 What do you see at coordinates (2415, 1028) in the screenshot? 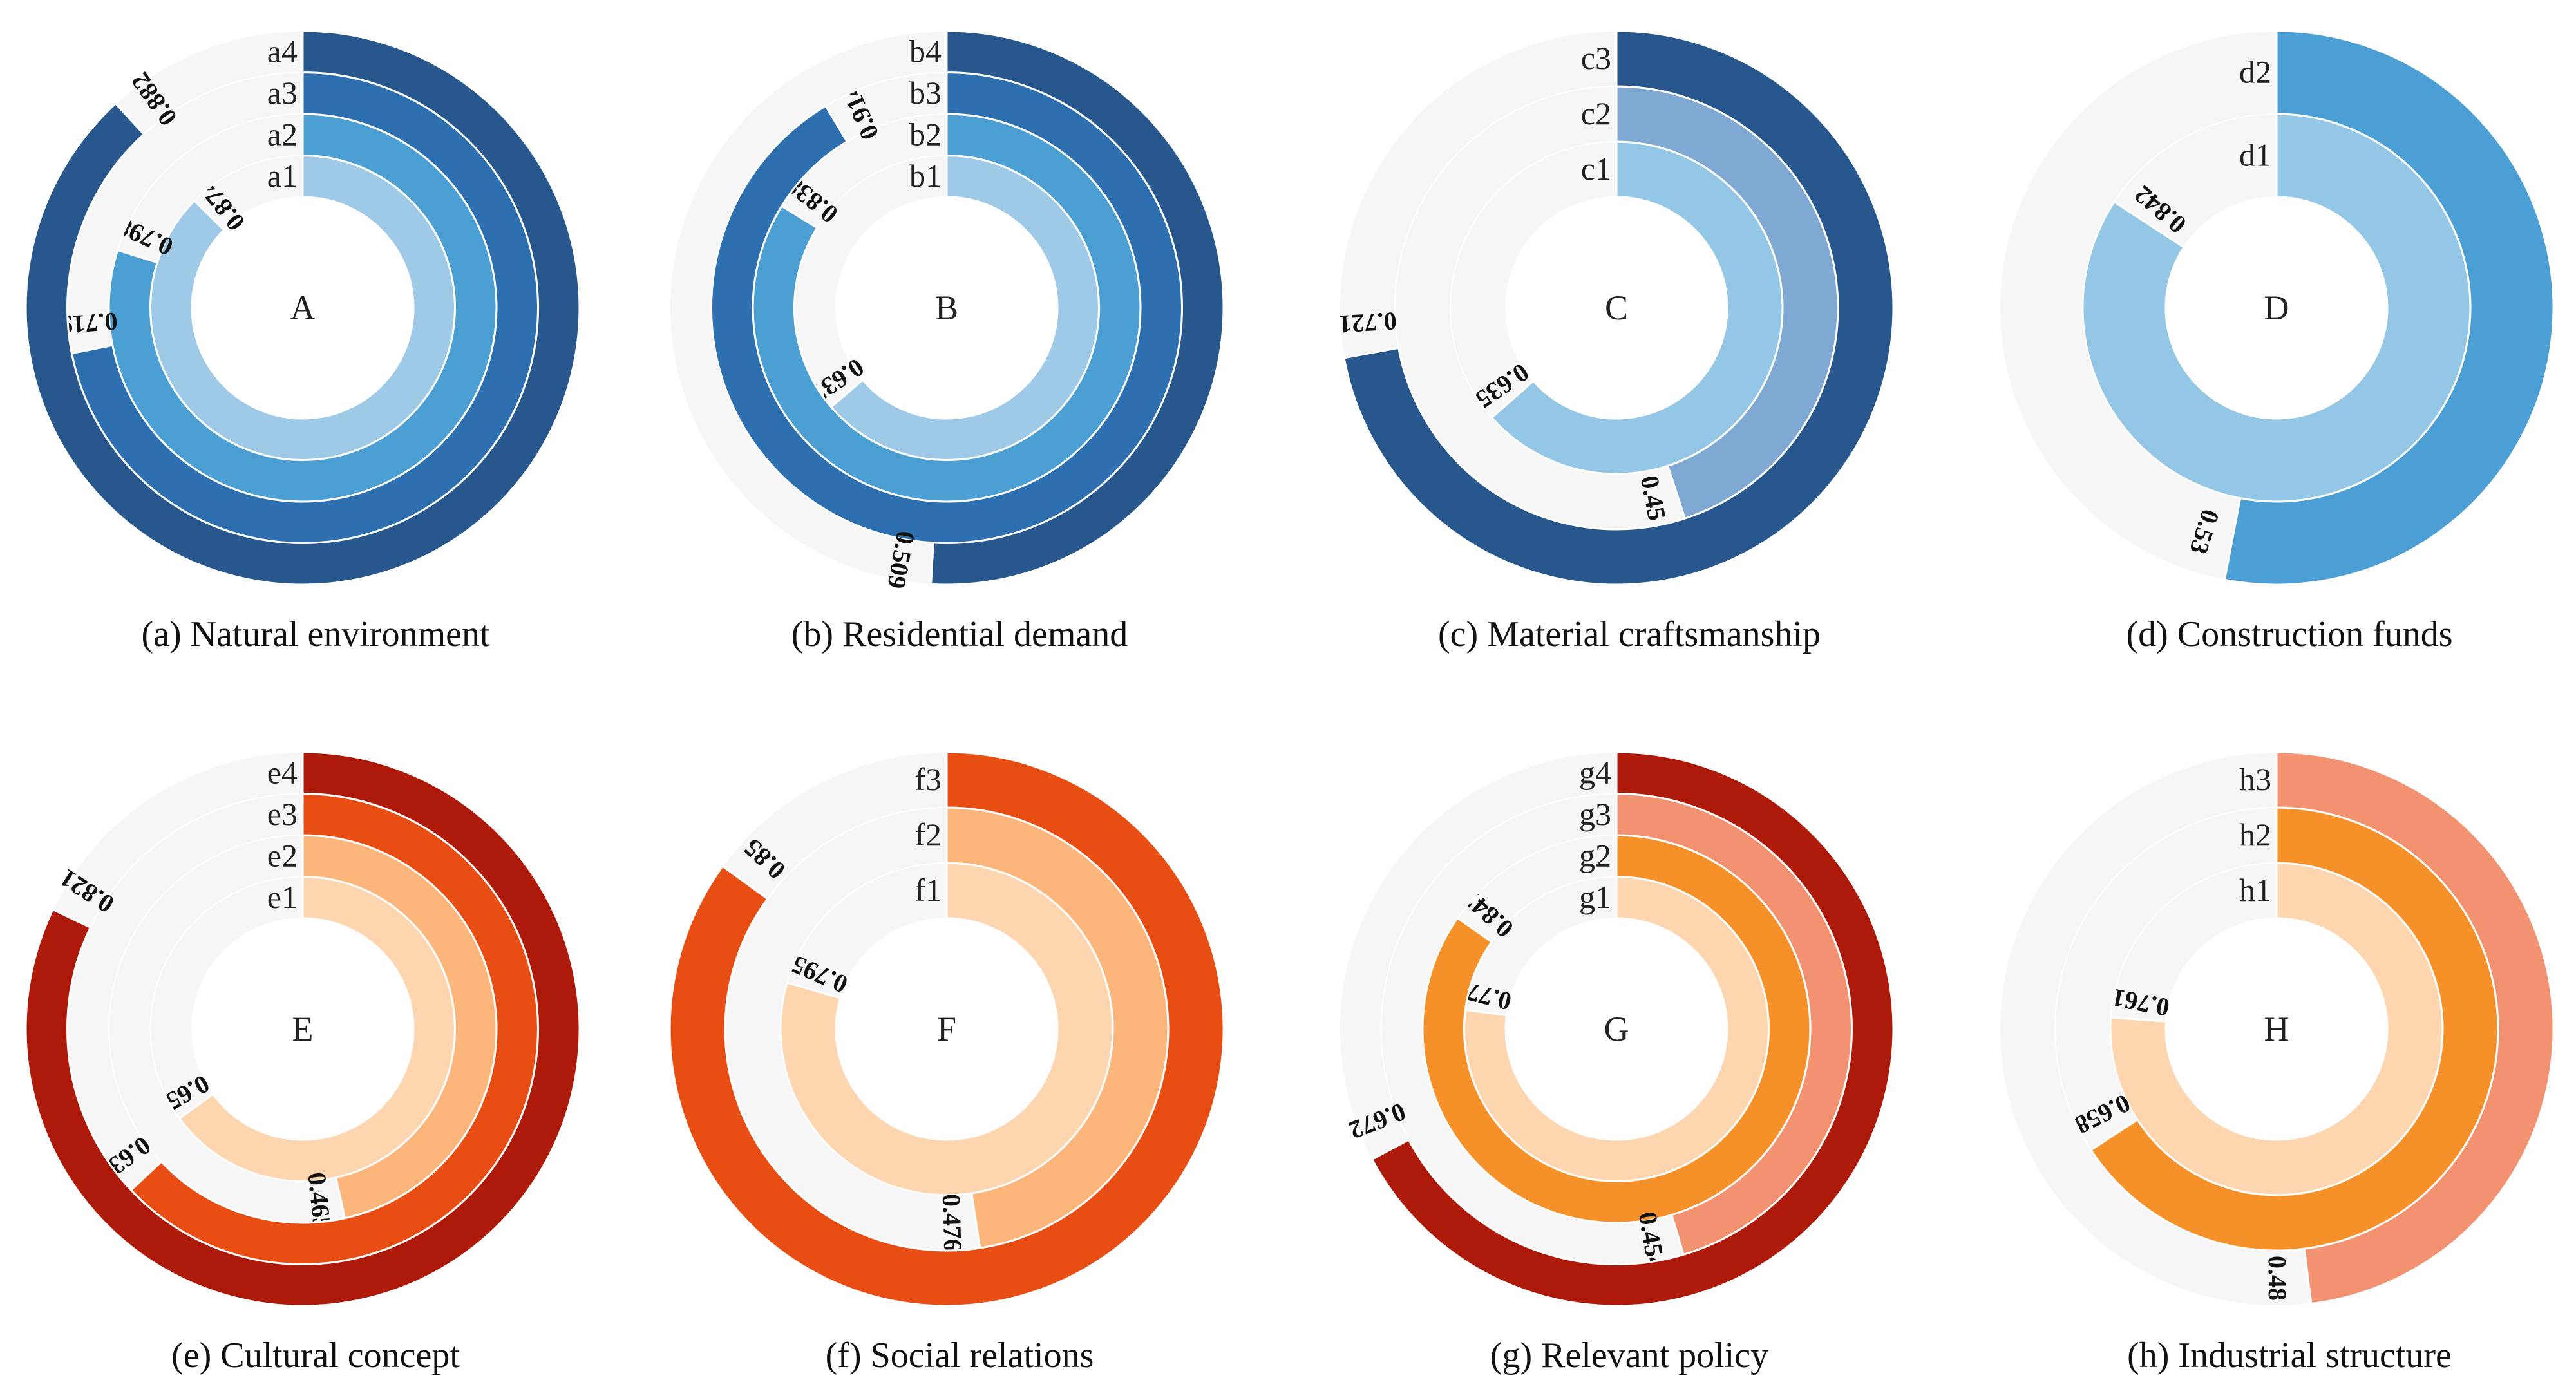
I see `ring-bar-h3` at bounding box center [2415, 1028].